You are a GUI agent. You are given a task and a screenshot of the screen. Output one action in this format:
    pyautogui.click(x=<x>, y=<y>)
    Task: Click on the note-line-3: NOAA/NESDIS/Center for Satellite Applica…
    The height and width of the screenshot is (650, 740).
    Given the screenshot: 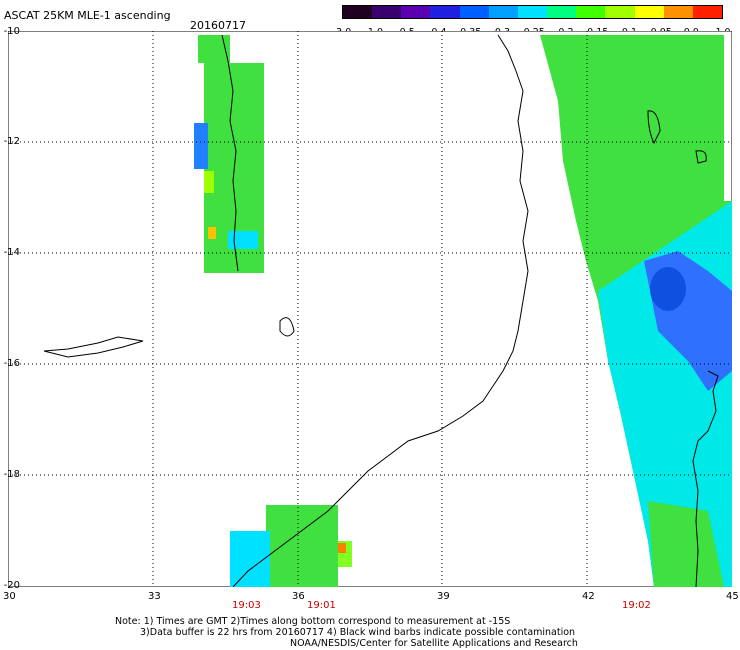 What is the action you would take?
    pyautogui.click(x=434, y=643)
    